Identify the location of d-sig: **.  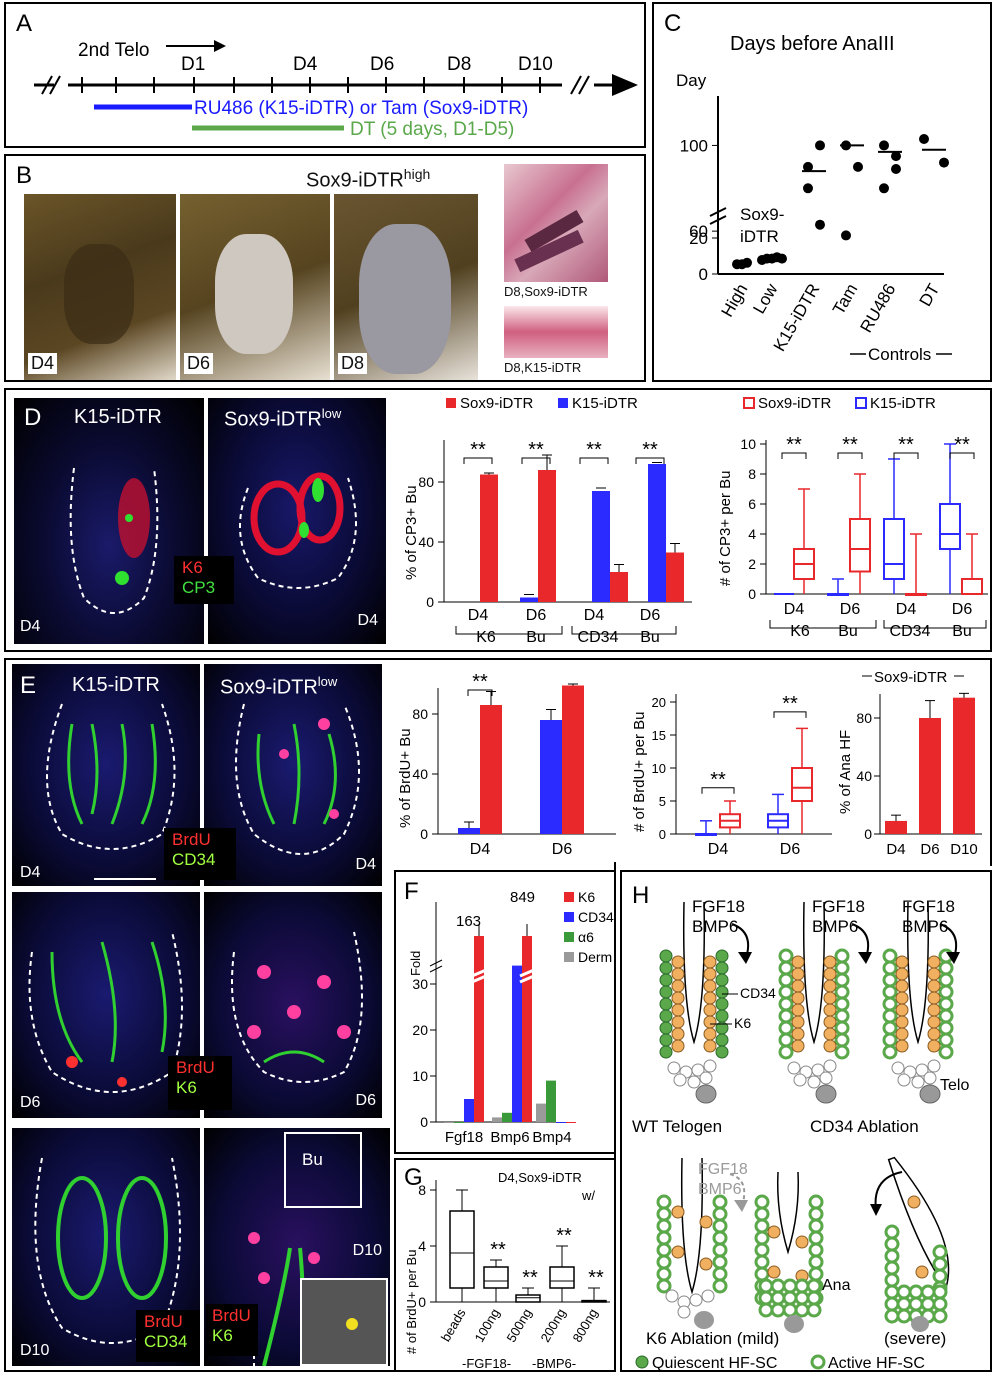
(536, 450).